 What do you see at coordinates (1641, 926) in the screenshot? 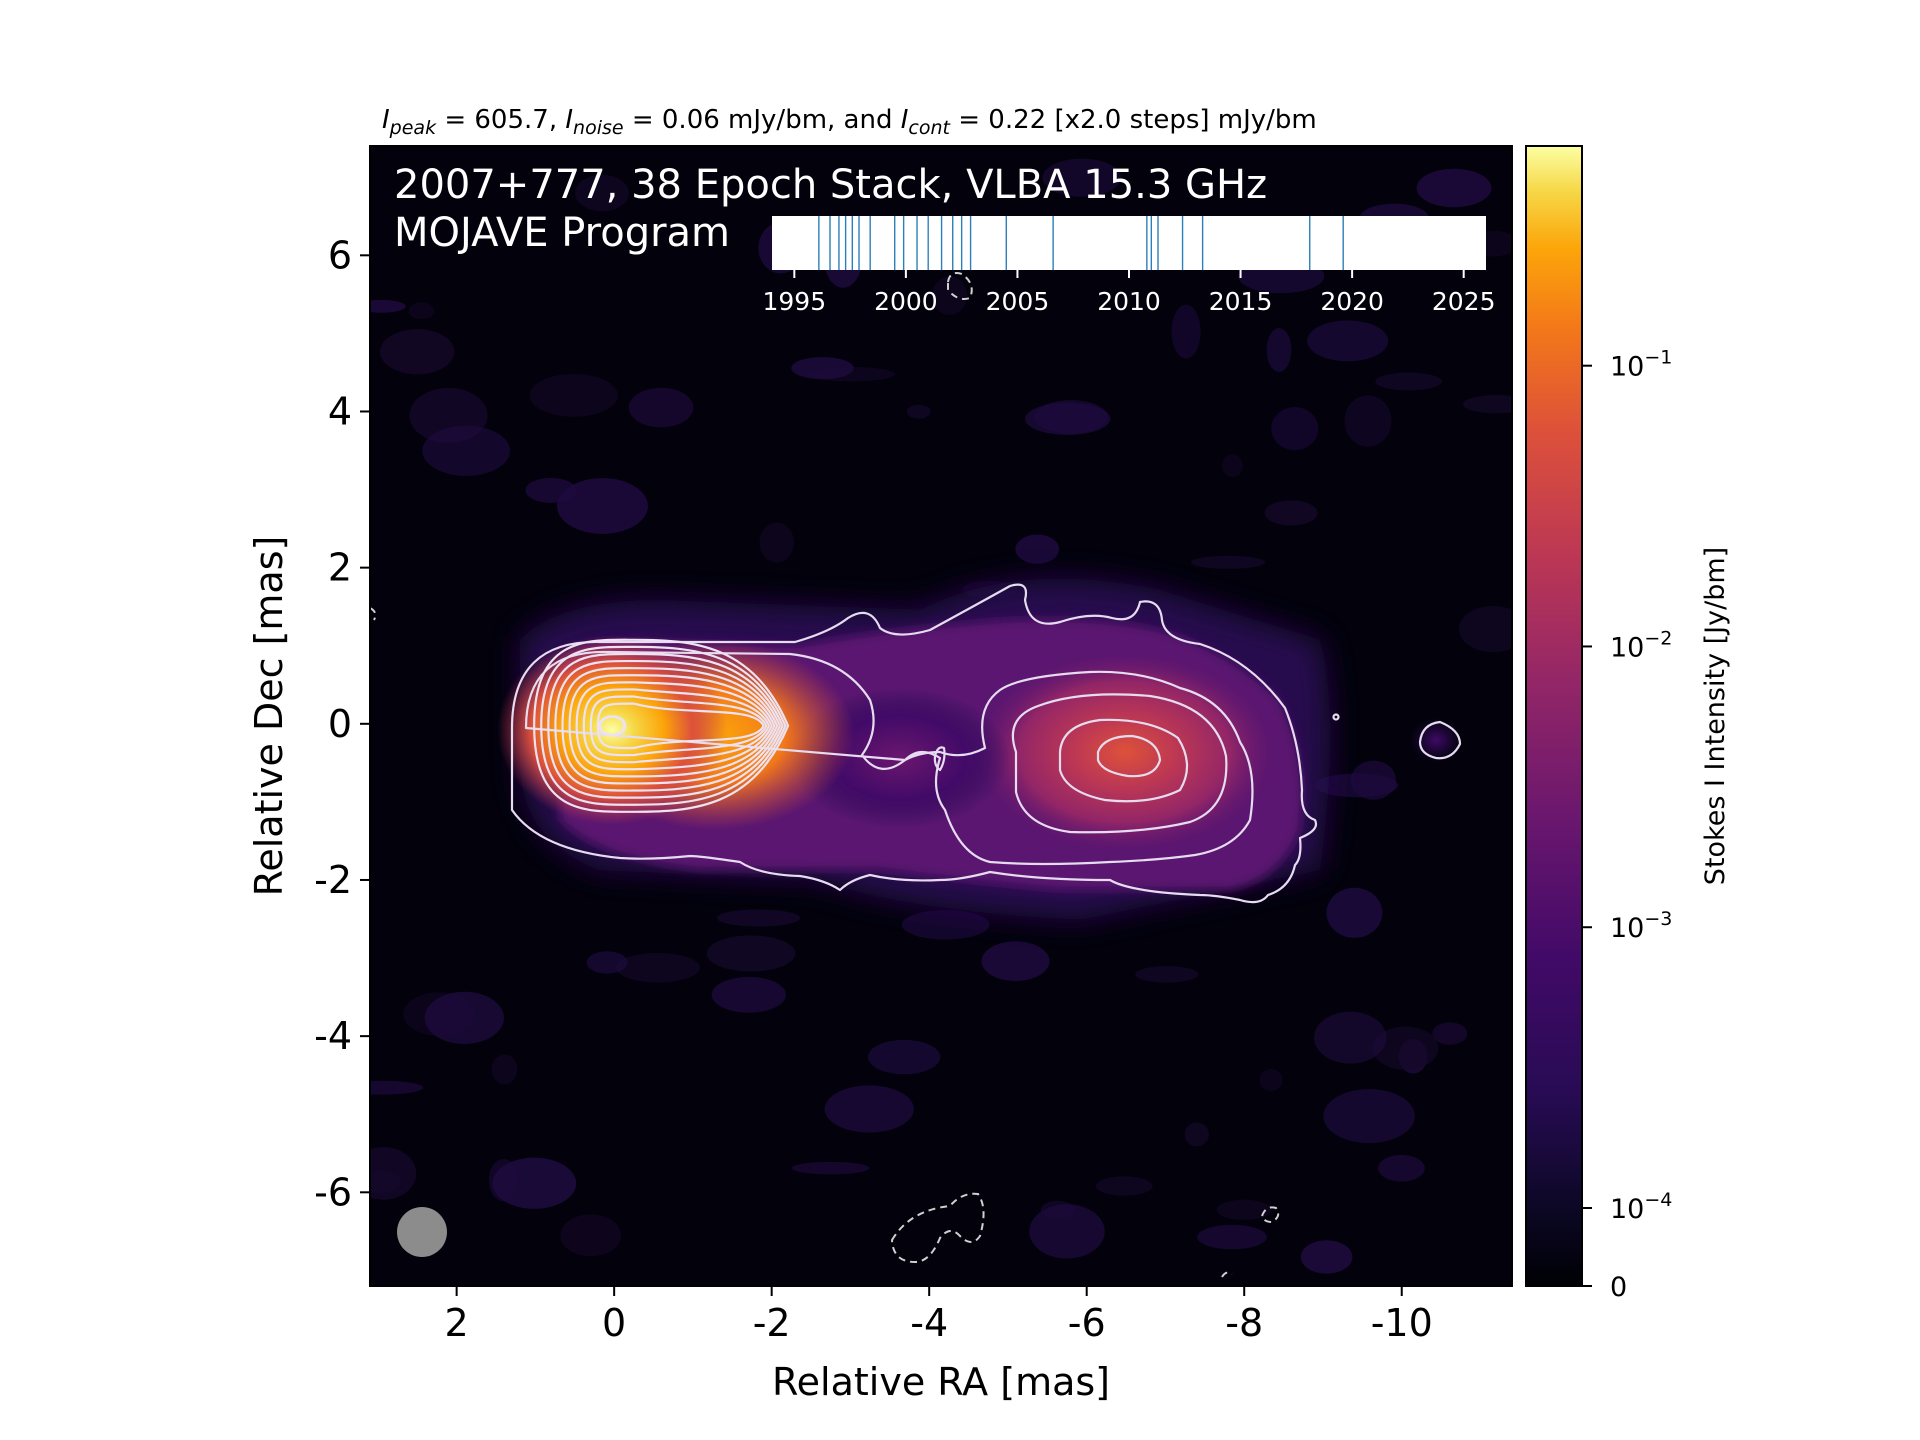
I see `colorbar-tick-label: 10⁻³` at bounding box center [1641, 926].